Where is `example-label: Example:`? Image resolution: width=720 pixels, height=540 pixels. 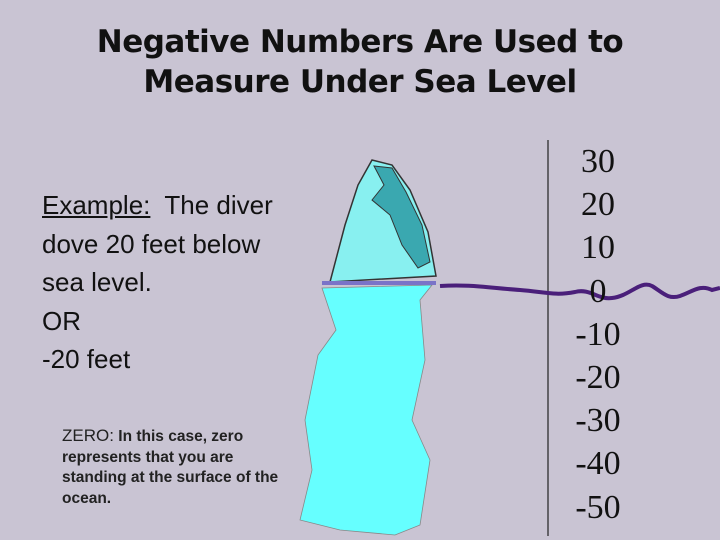
example-label: Example: is located at coordinates (96, 205).